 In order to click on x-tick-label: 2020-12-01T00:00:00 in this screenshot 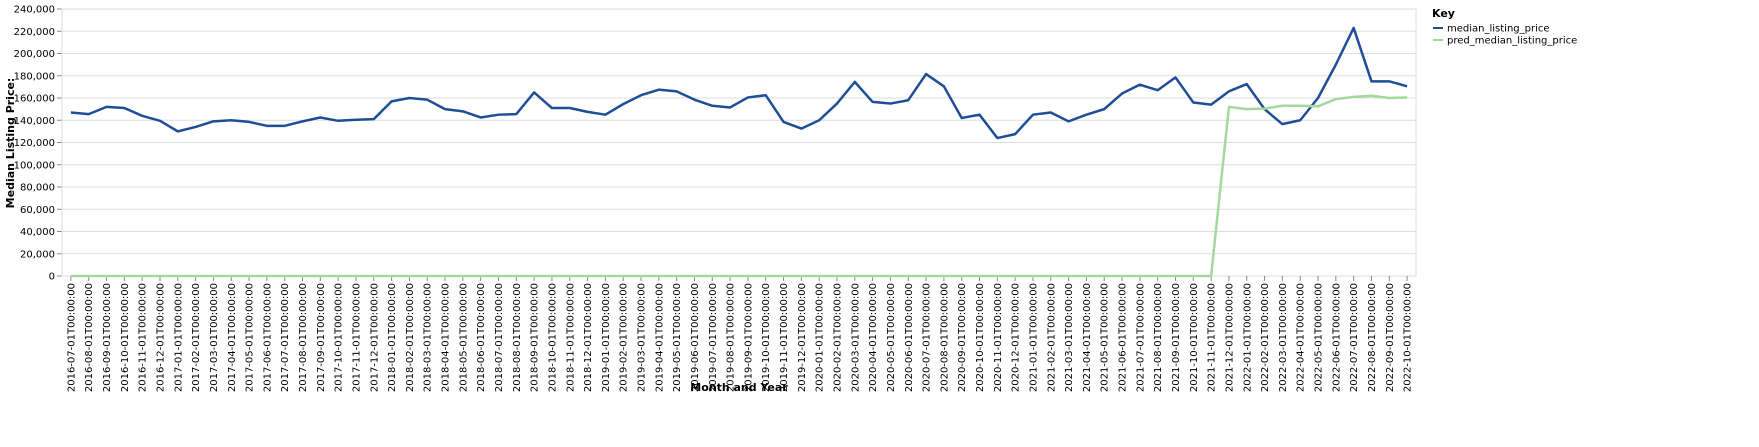, I will do `click(1016, 337)`.